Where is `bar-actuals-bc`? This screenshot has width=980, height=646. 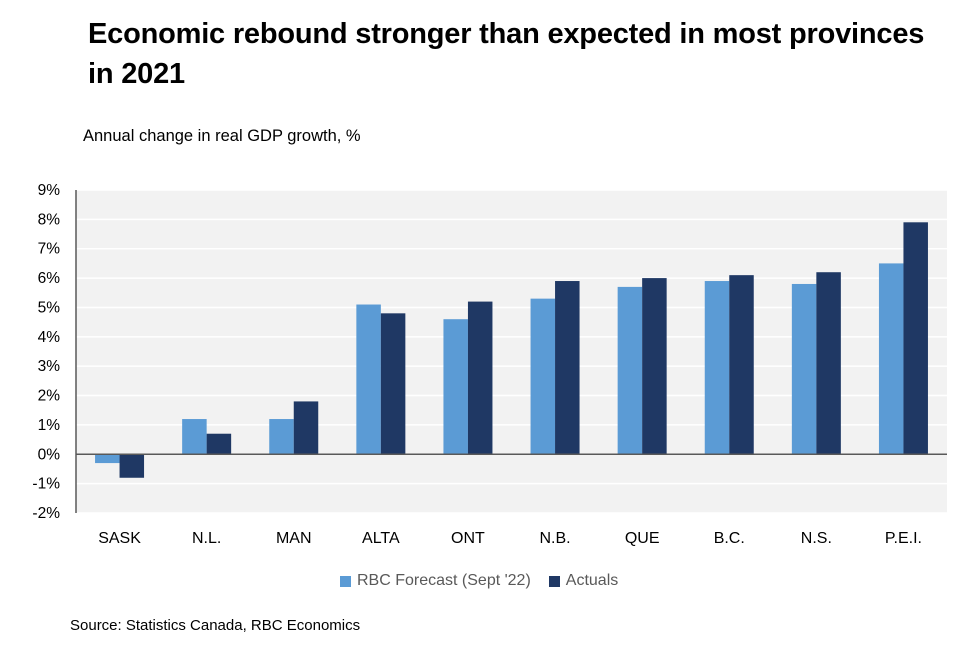 bar-actuals-bc is located at coordinates (741, 365).